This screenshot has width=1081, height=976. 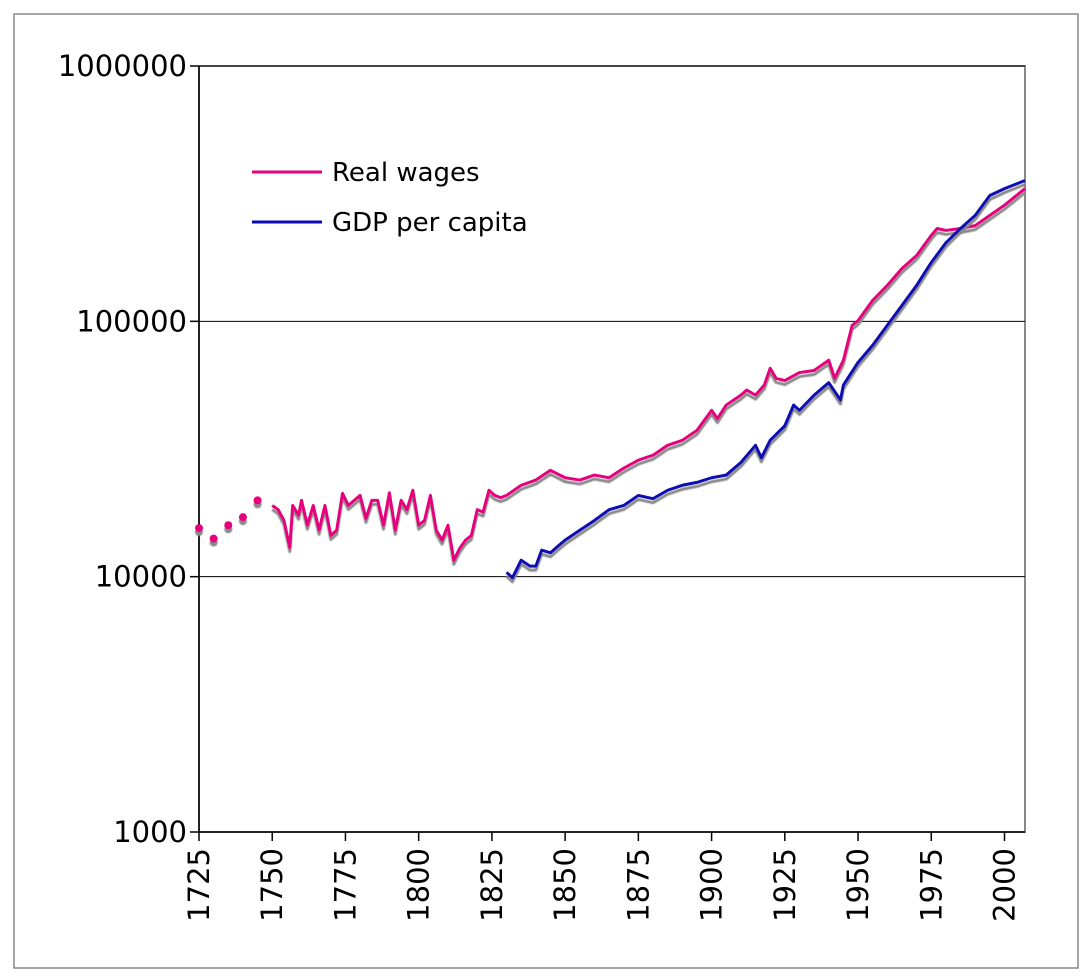 What do you see at coordinates (638, 885) in the screenshot?
I see `x-tick-label: 1875` at bounding box center [638, 885].